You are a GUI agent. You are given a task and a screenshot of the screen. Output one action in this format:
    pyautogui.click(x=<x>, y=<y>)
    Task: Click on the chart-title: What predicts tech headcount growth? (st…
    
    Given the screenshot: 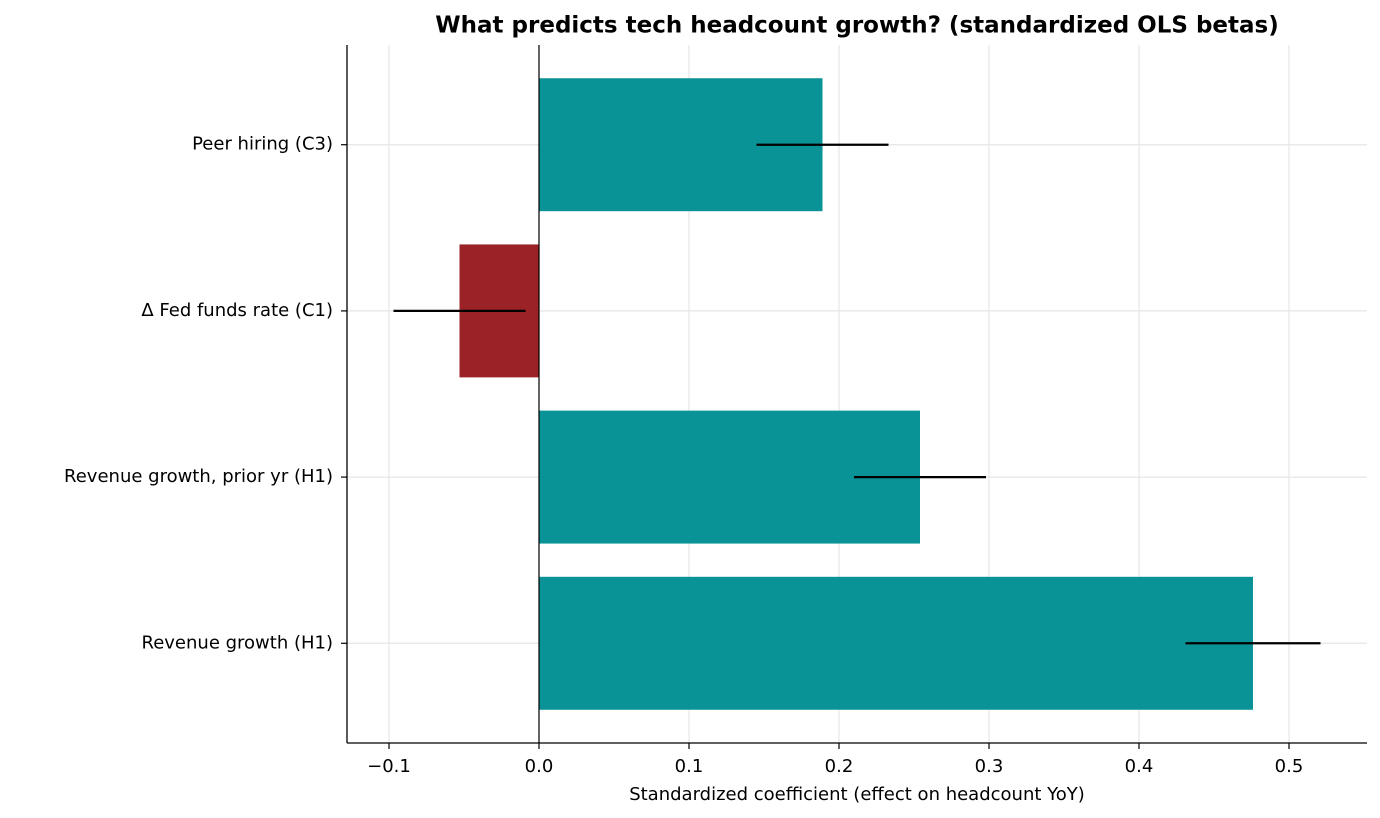 What is the action you would take?
    pyautogui.click(x=856, y=26)
    